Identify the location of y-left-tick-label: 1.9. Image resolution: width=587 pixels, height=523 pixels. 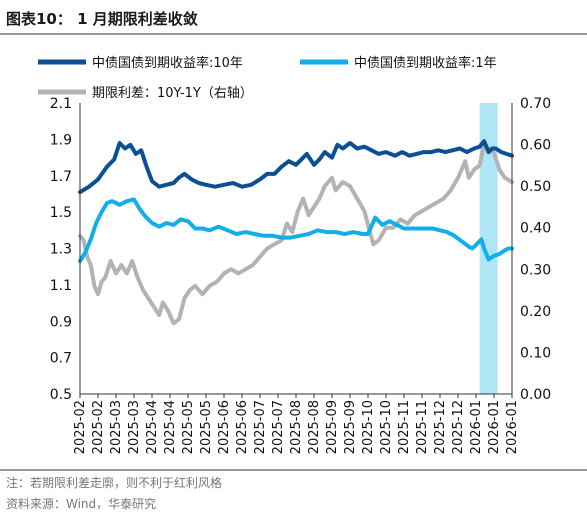
(61, 140).